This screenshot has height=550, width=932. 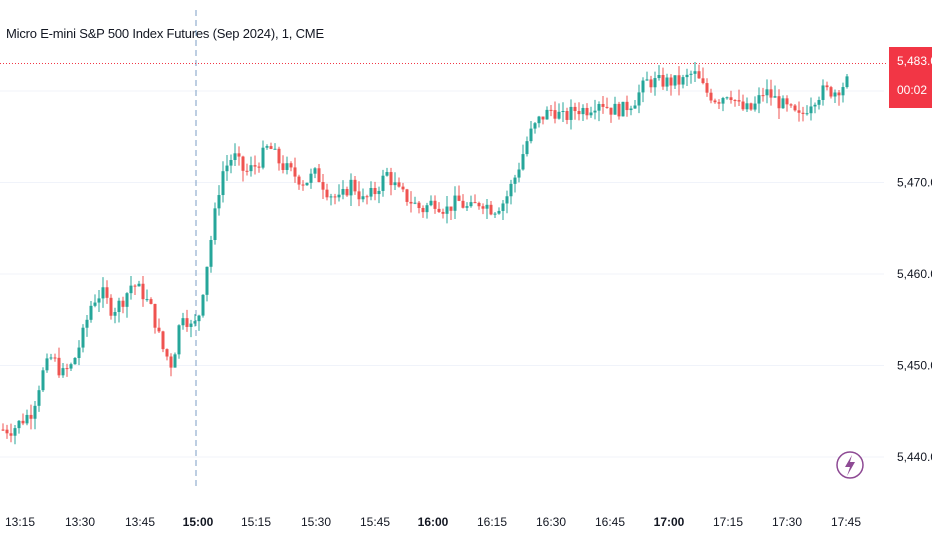 What do you see at coordinates (914, 457) in the screenshot?
I see `y-tick-label-0: 5,440.00` at bounding box center [914, 457].